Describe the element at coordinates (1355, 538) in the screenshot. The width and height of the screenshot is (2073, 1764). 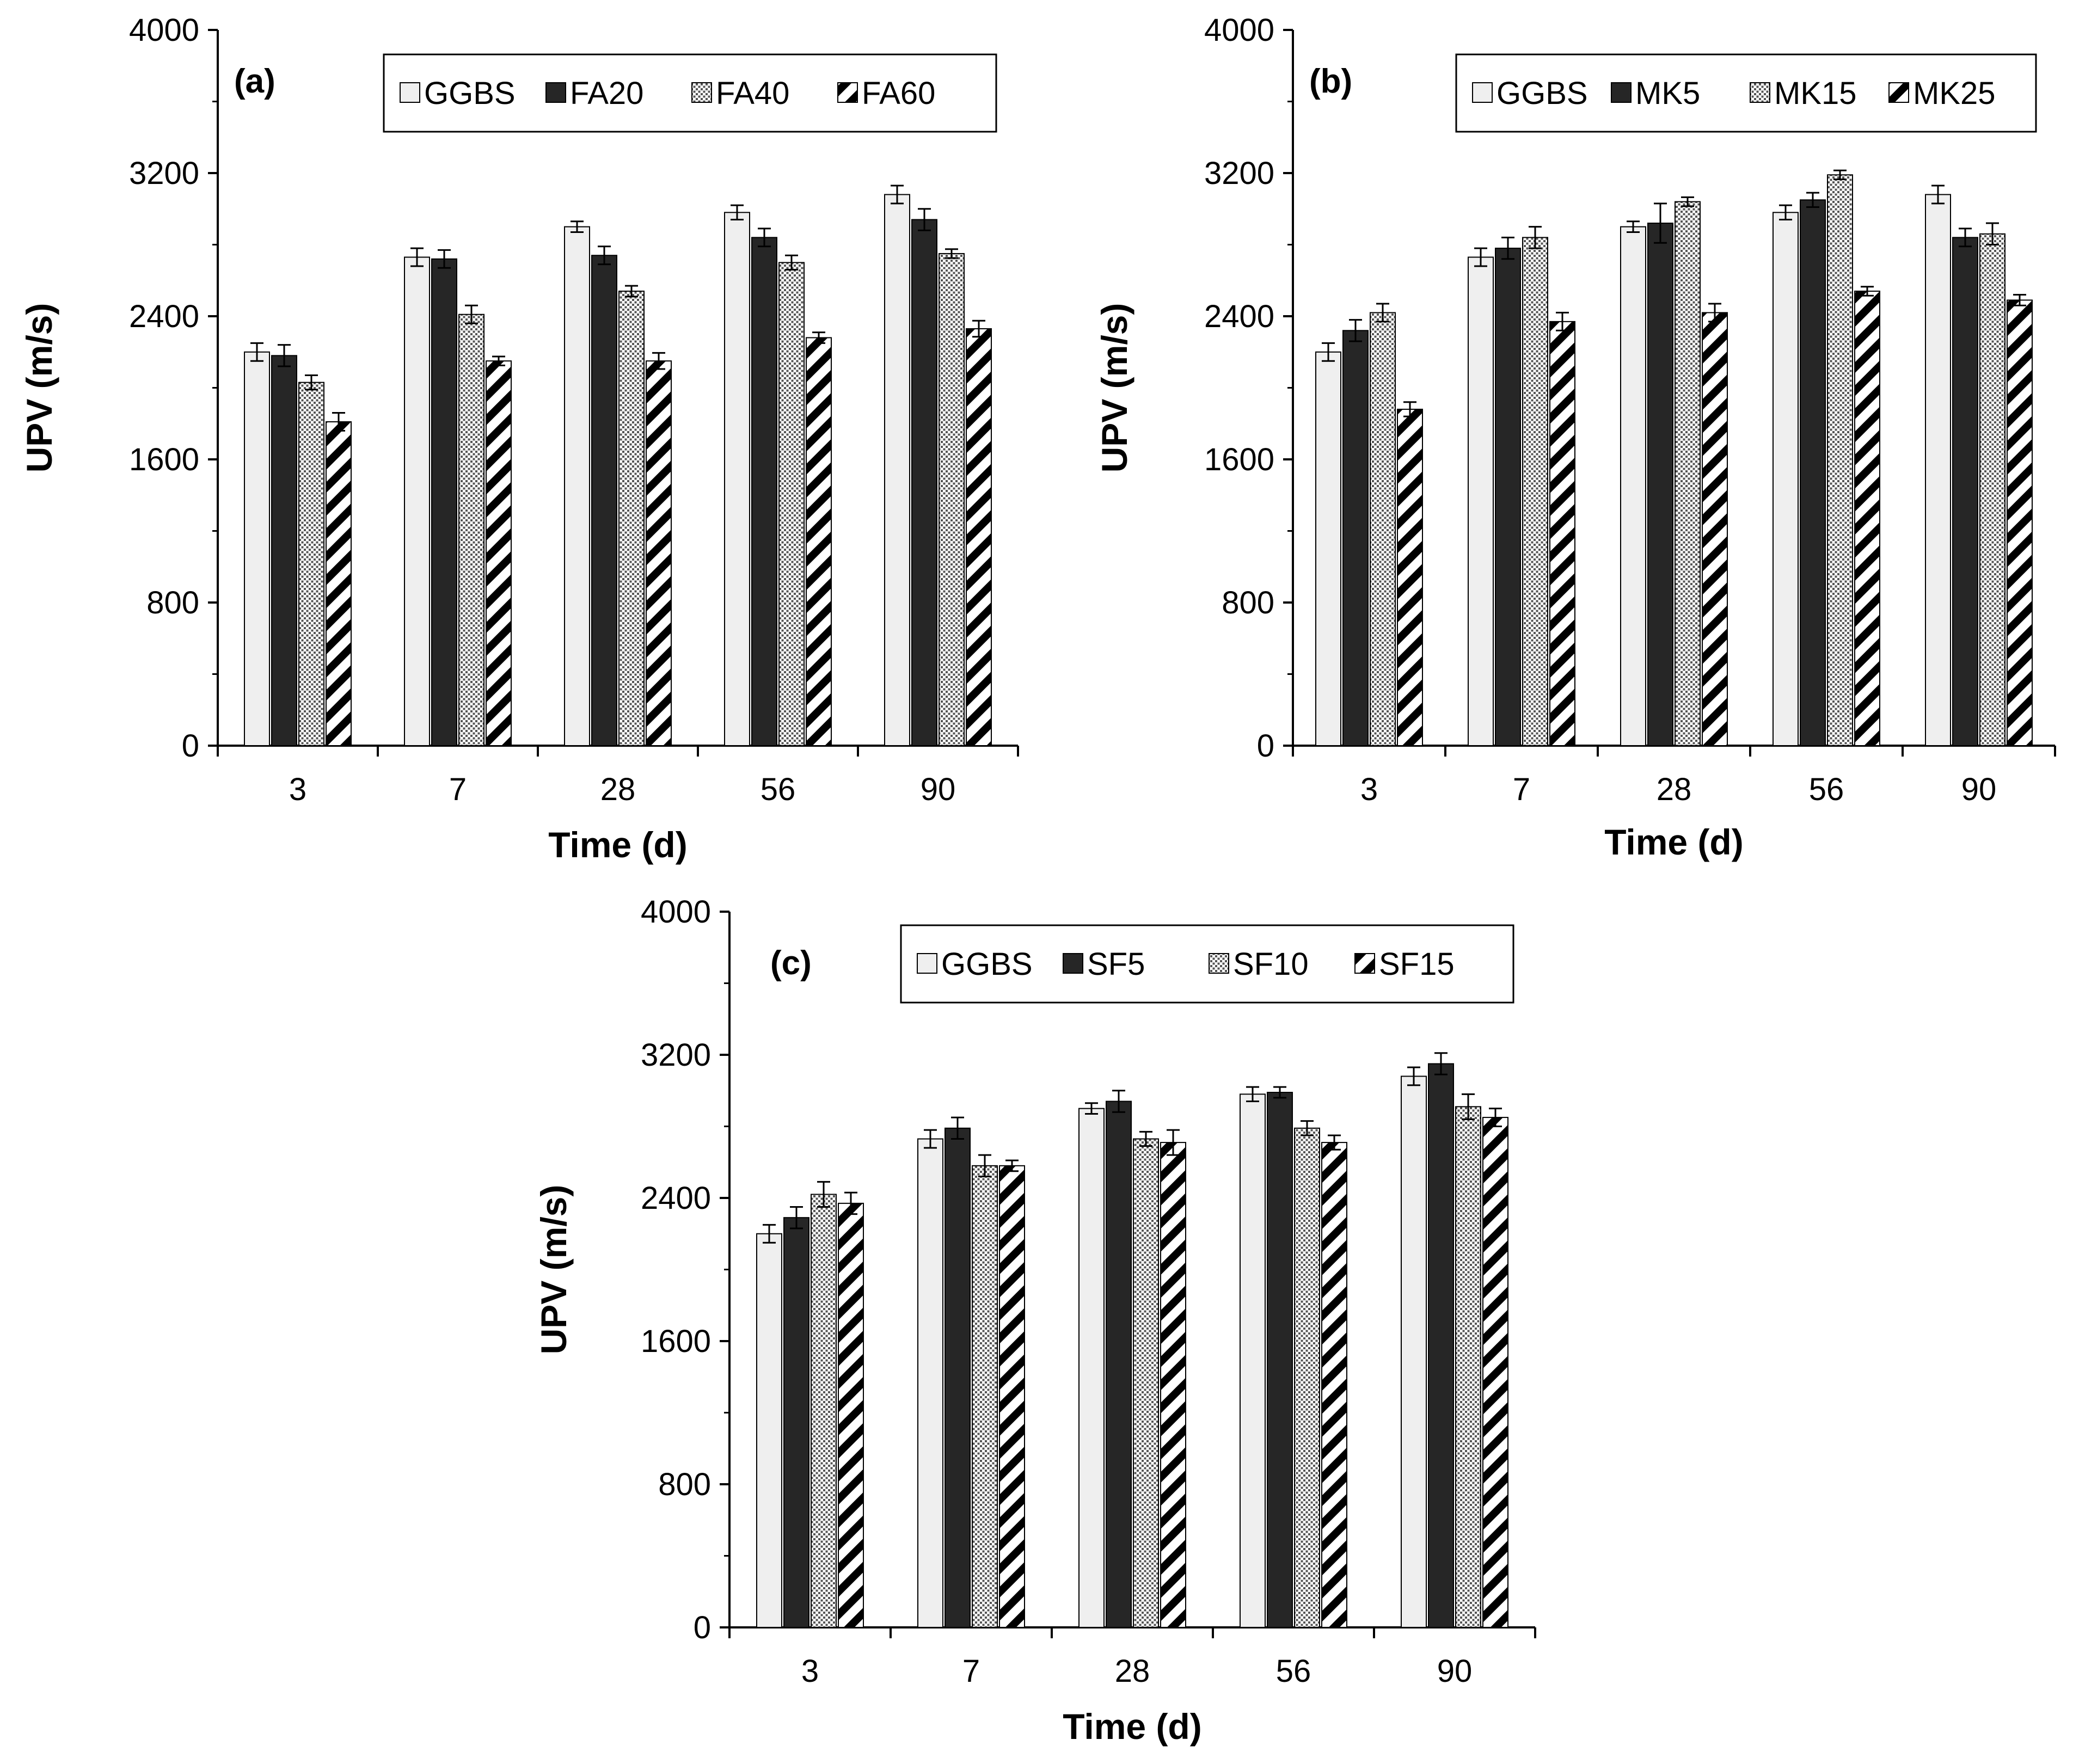
I see `bar-mk5` at that location.